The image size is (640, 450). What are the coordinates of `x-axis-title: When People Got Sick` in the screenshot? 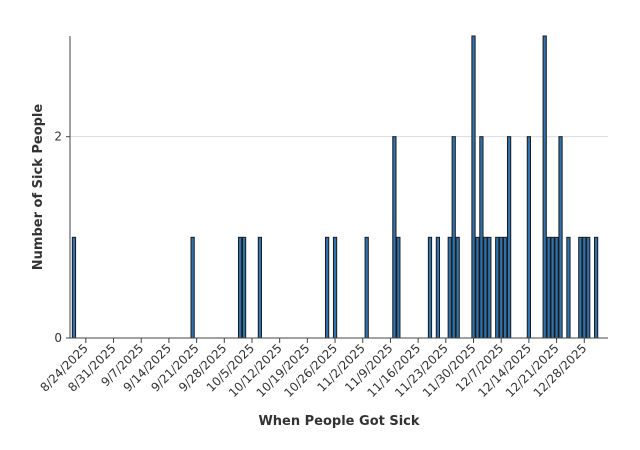 It's located at (338, 421).